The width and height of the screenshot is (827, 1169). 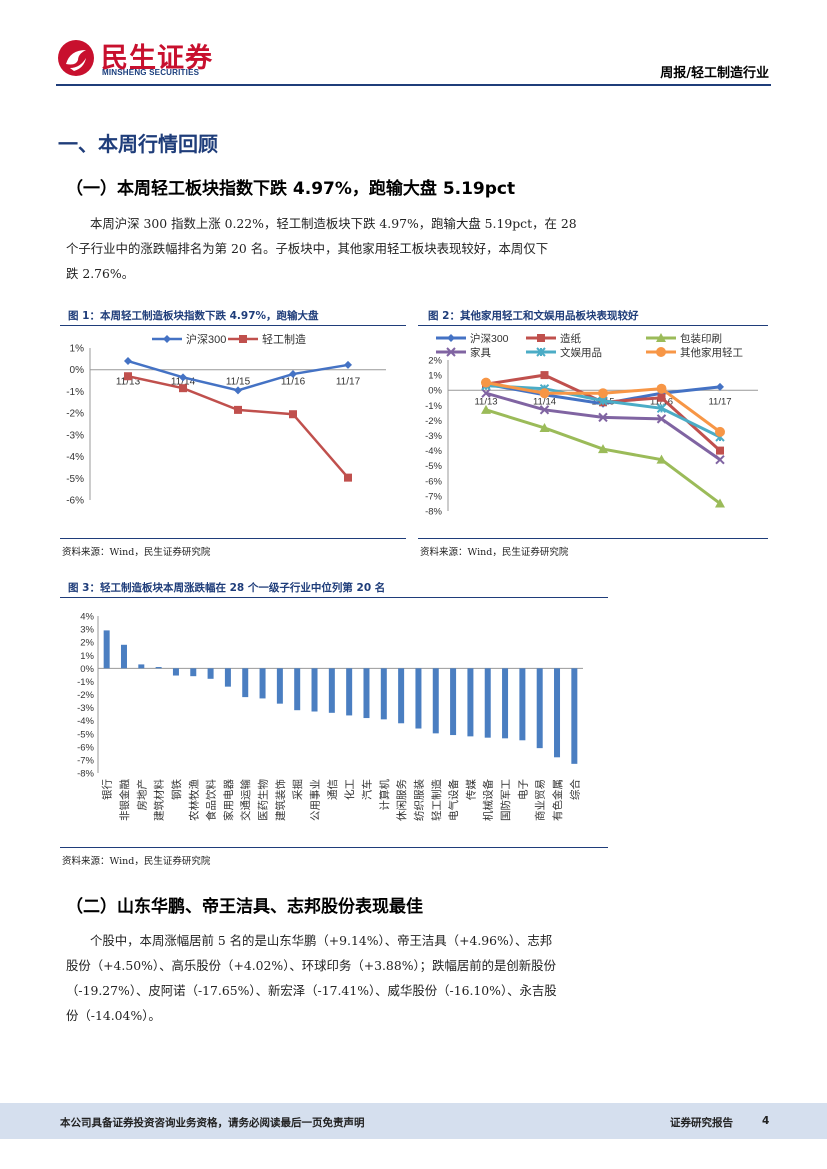 I want to click on x-category-label: 建筑装饰, so click(x=280, y=800).